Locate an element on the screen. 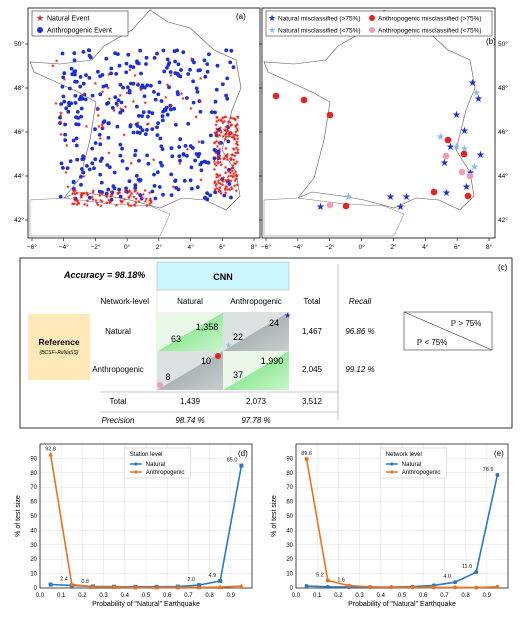 Image resolution: width=520 pixels, height=618 pixels. y-tick-label: 0 is located at coordinates (292, 589).